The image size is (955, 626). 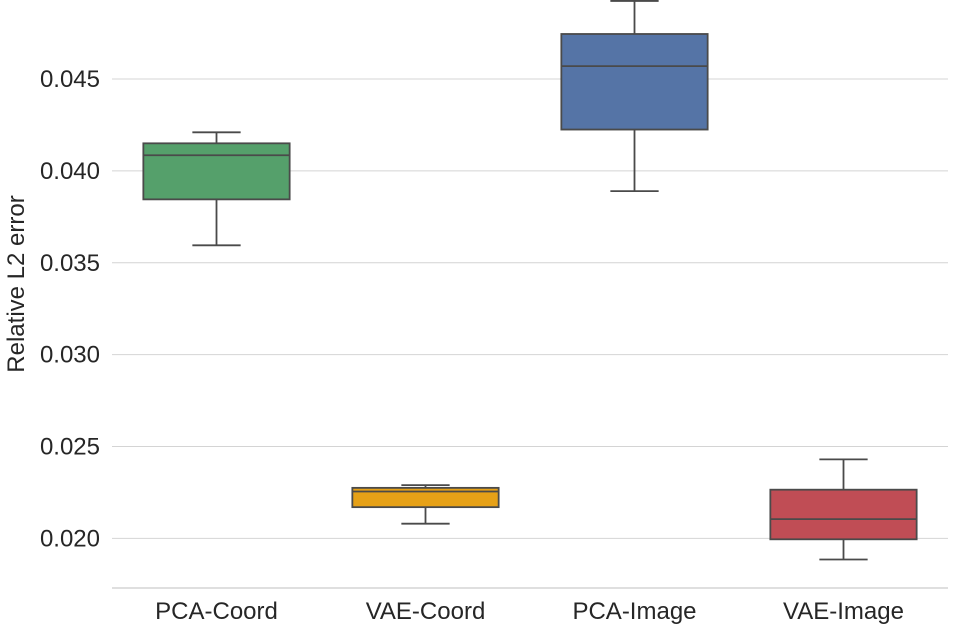 I want to click on x-tick-label: PCA-Image, so click(x=634, y=611).